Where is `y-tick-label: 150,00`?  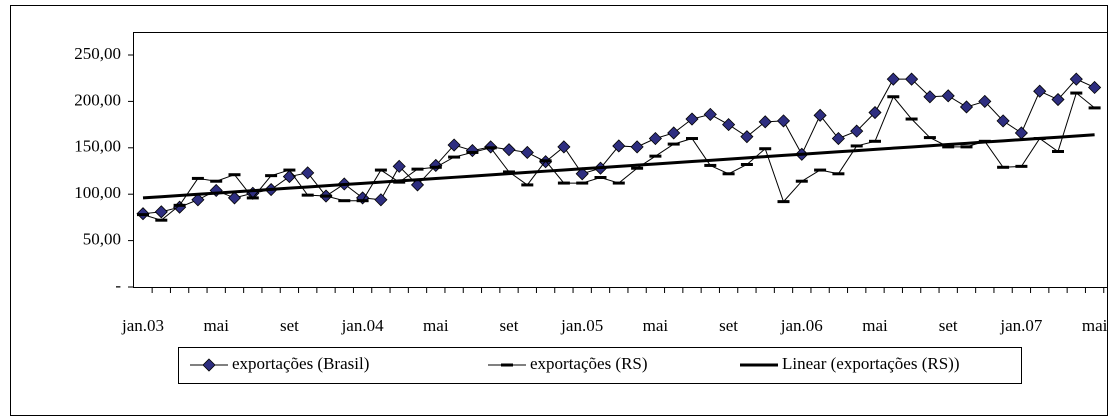
y-tick-label: 150,00 is located at coordinates (97, 146).